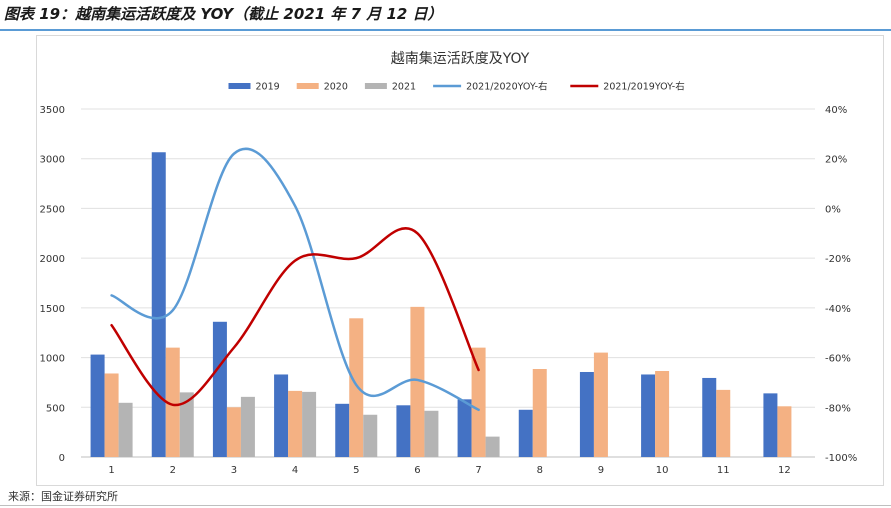 This screenshot has width=891, height=508. I want to click on legend-label: 2021, so click(404, 87).